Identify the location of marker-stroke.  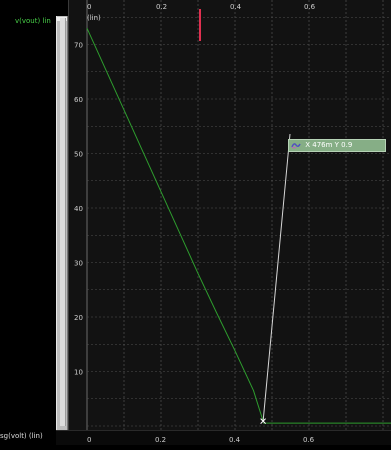
(263, 421).